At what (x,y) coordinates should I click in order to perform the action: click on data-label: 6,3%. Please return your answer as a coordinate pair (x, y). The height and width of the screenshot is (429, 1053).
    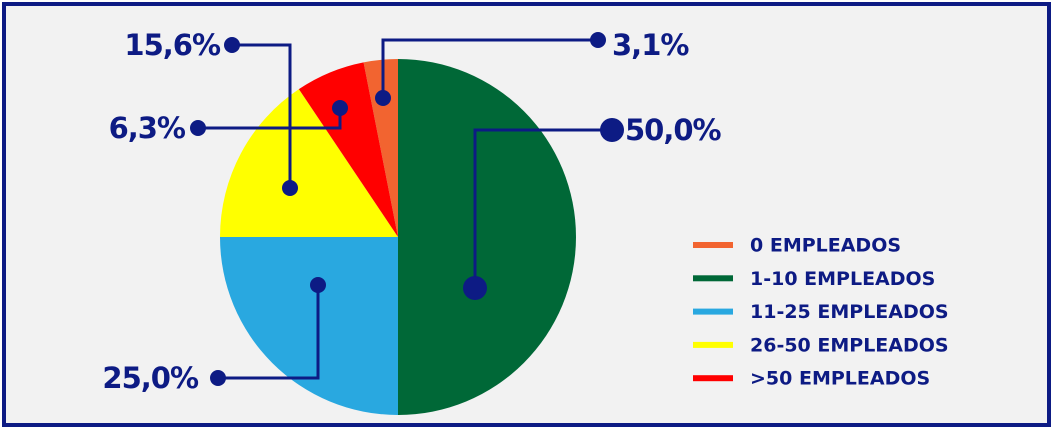
    Looking at the image, I should click on (147, 128).